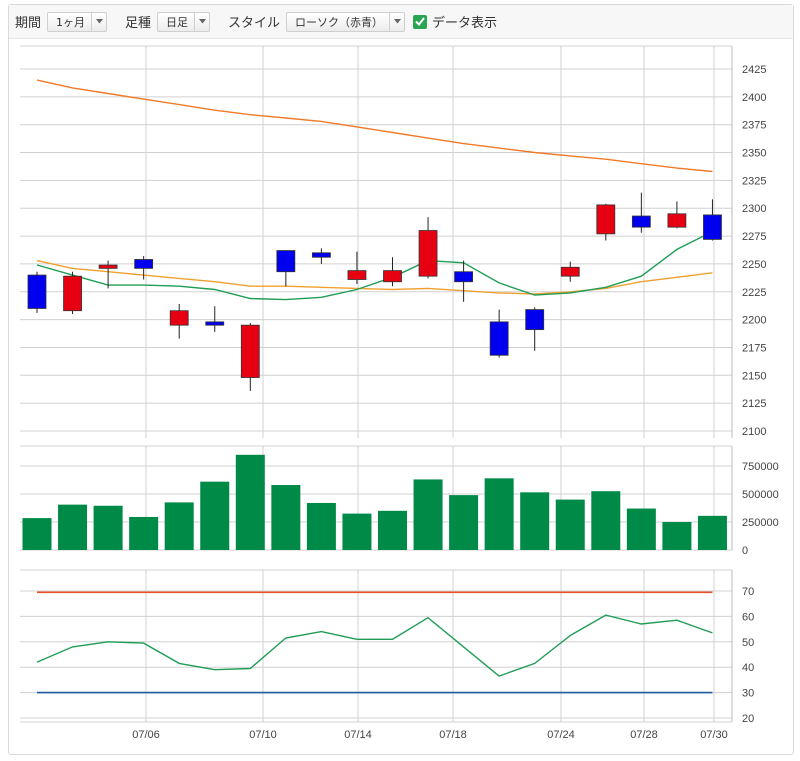  What do you see at coordinates (754, 404) in the screenshot?
I see `price-tick-label: 2125` at bounding box center [754, 404].